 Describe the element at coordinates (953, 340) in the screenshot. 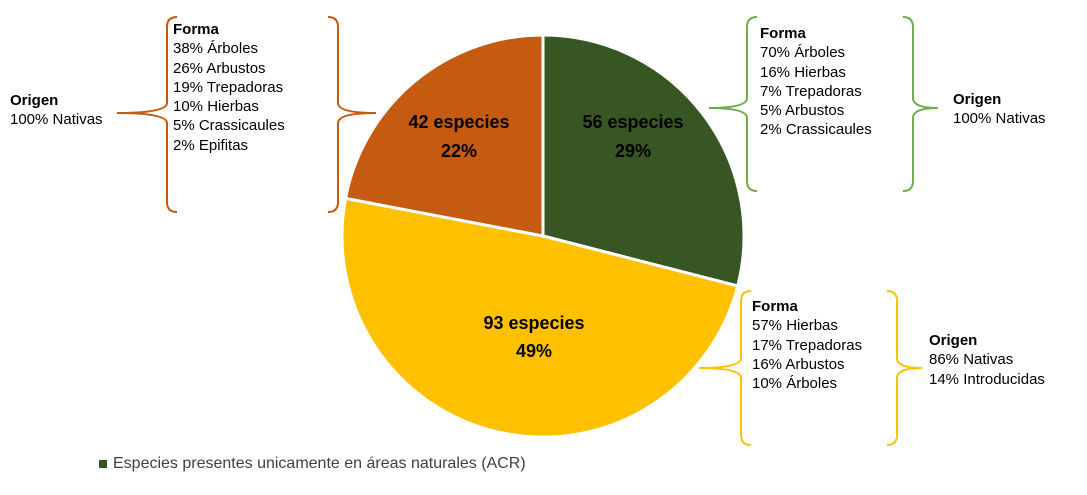

I see `yellow-origen-title: Origen` at that location.